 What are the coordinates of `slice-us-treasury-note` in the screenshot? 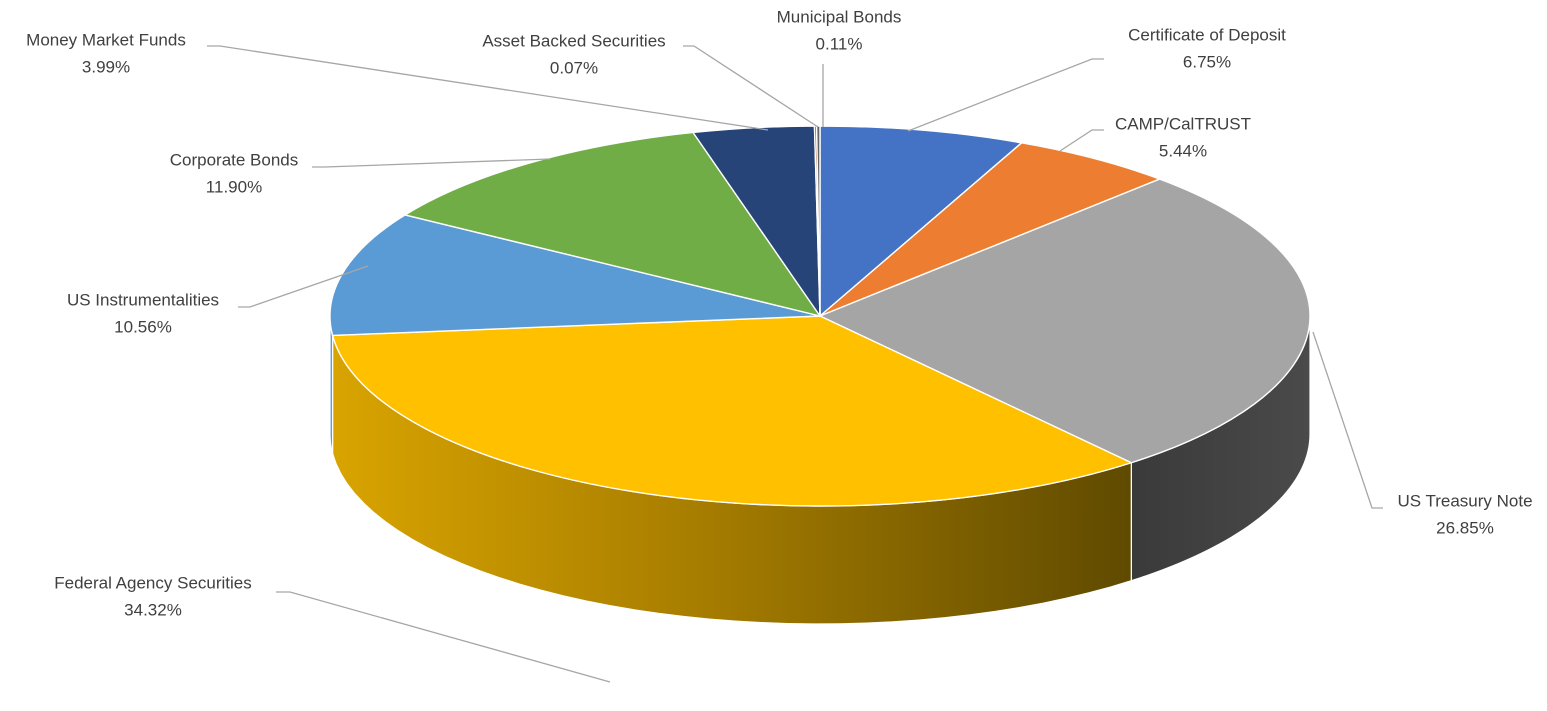 It's located at (1065, 321).